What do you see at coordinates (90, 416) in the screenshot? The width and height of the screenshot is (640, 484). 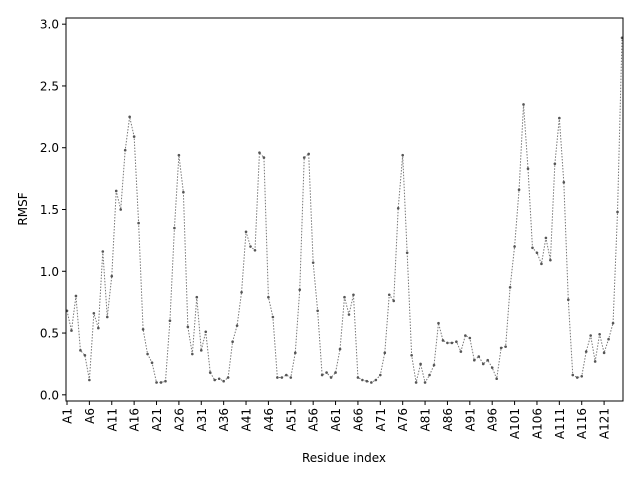 I see `x-tick-label: A6` at bounding box center [90, 416].